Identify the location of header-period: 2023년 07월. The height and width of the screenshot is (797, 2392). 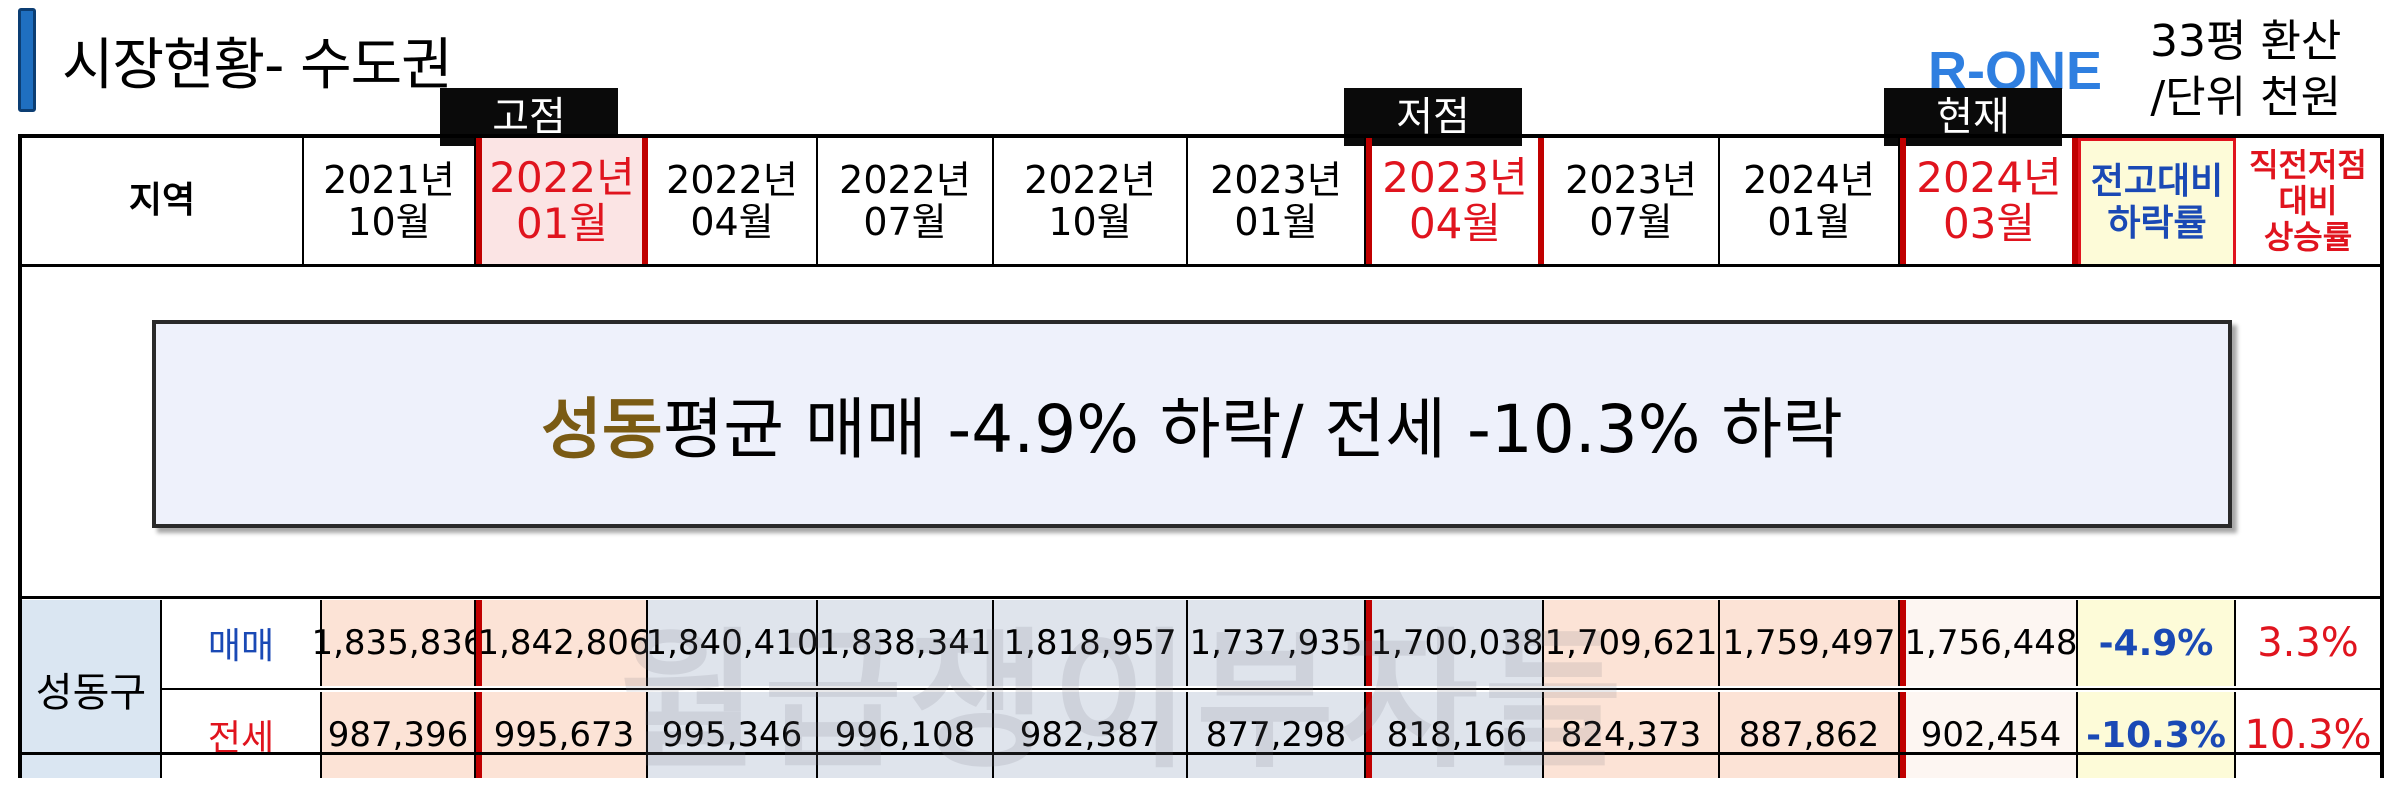
(1632, 201).